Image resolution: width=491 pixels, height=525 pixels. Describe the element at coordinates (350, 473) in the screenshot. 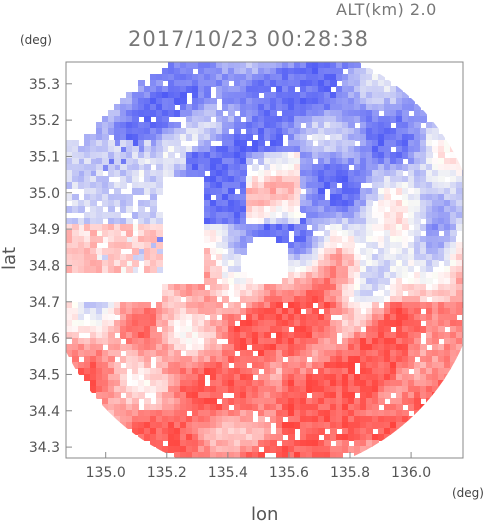

I see `x-tick-label: 135.8` at that location.